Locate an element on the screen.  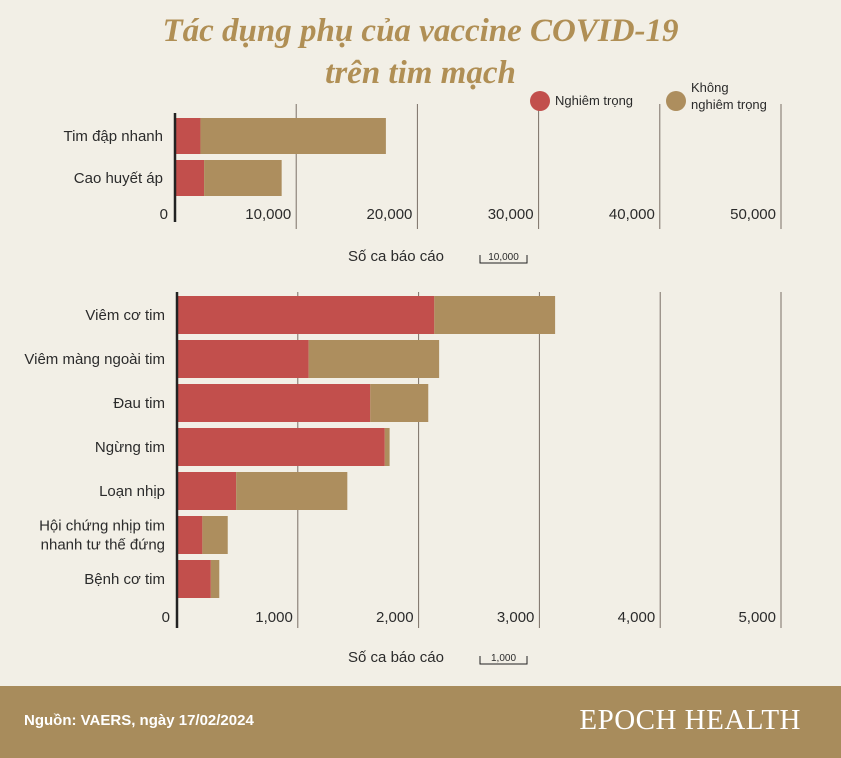
bottom-category-label: Bệnh cơ tim is located at coordinates (124, 579).